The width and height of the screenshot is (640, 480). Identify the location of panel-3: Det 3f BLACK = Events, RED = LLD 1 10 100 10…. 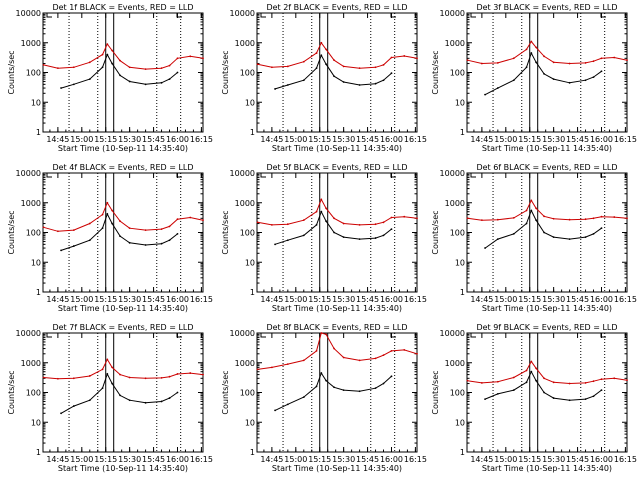
(534, 78).